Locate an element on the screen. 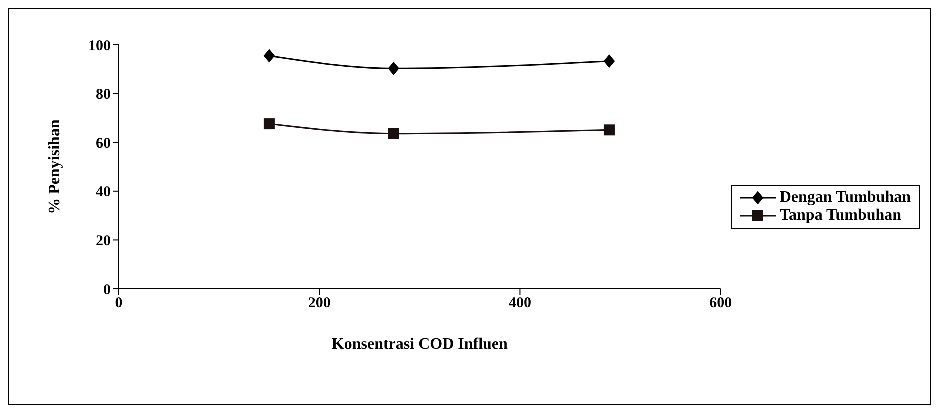 This screenshot has height=415, width=939. y-tick-label: 60 is located at coordinates (103, 144).